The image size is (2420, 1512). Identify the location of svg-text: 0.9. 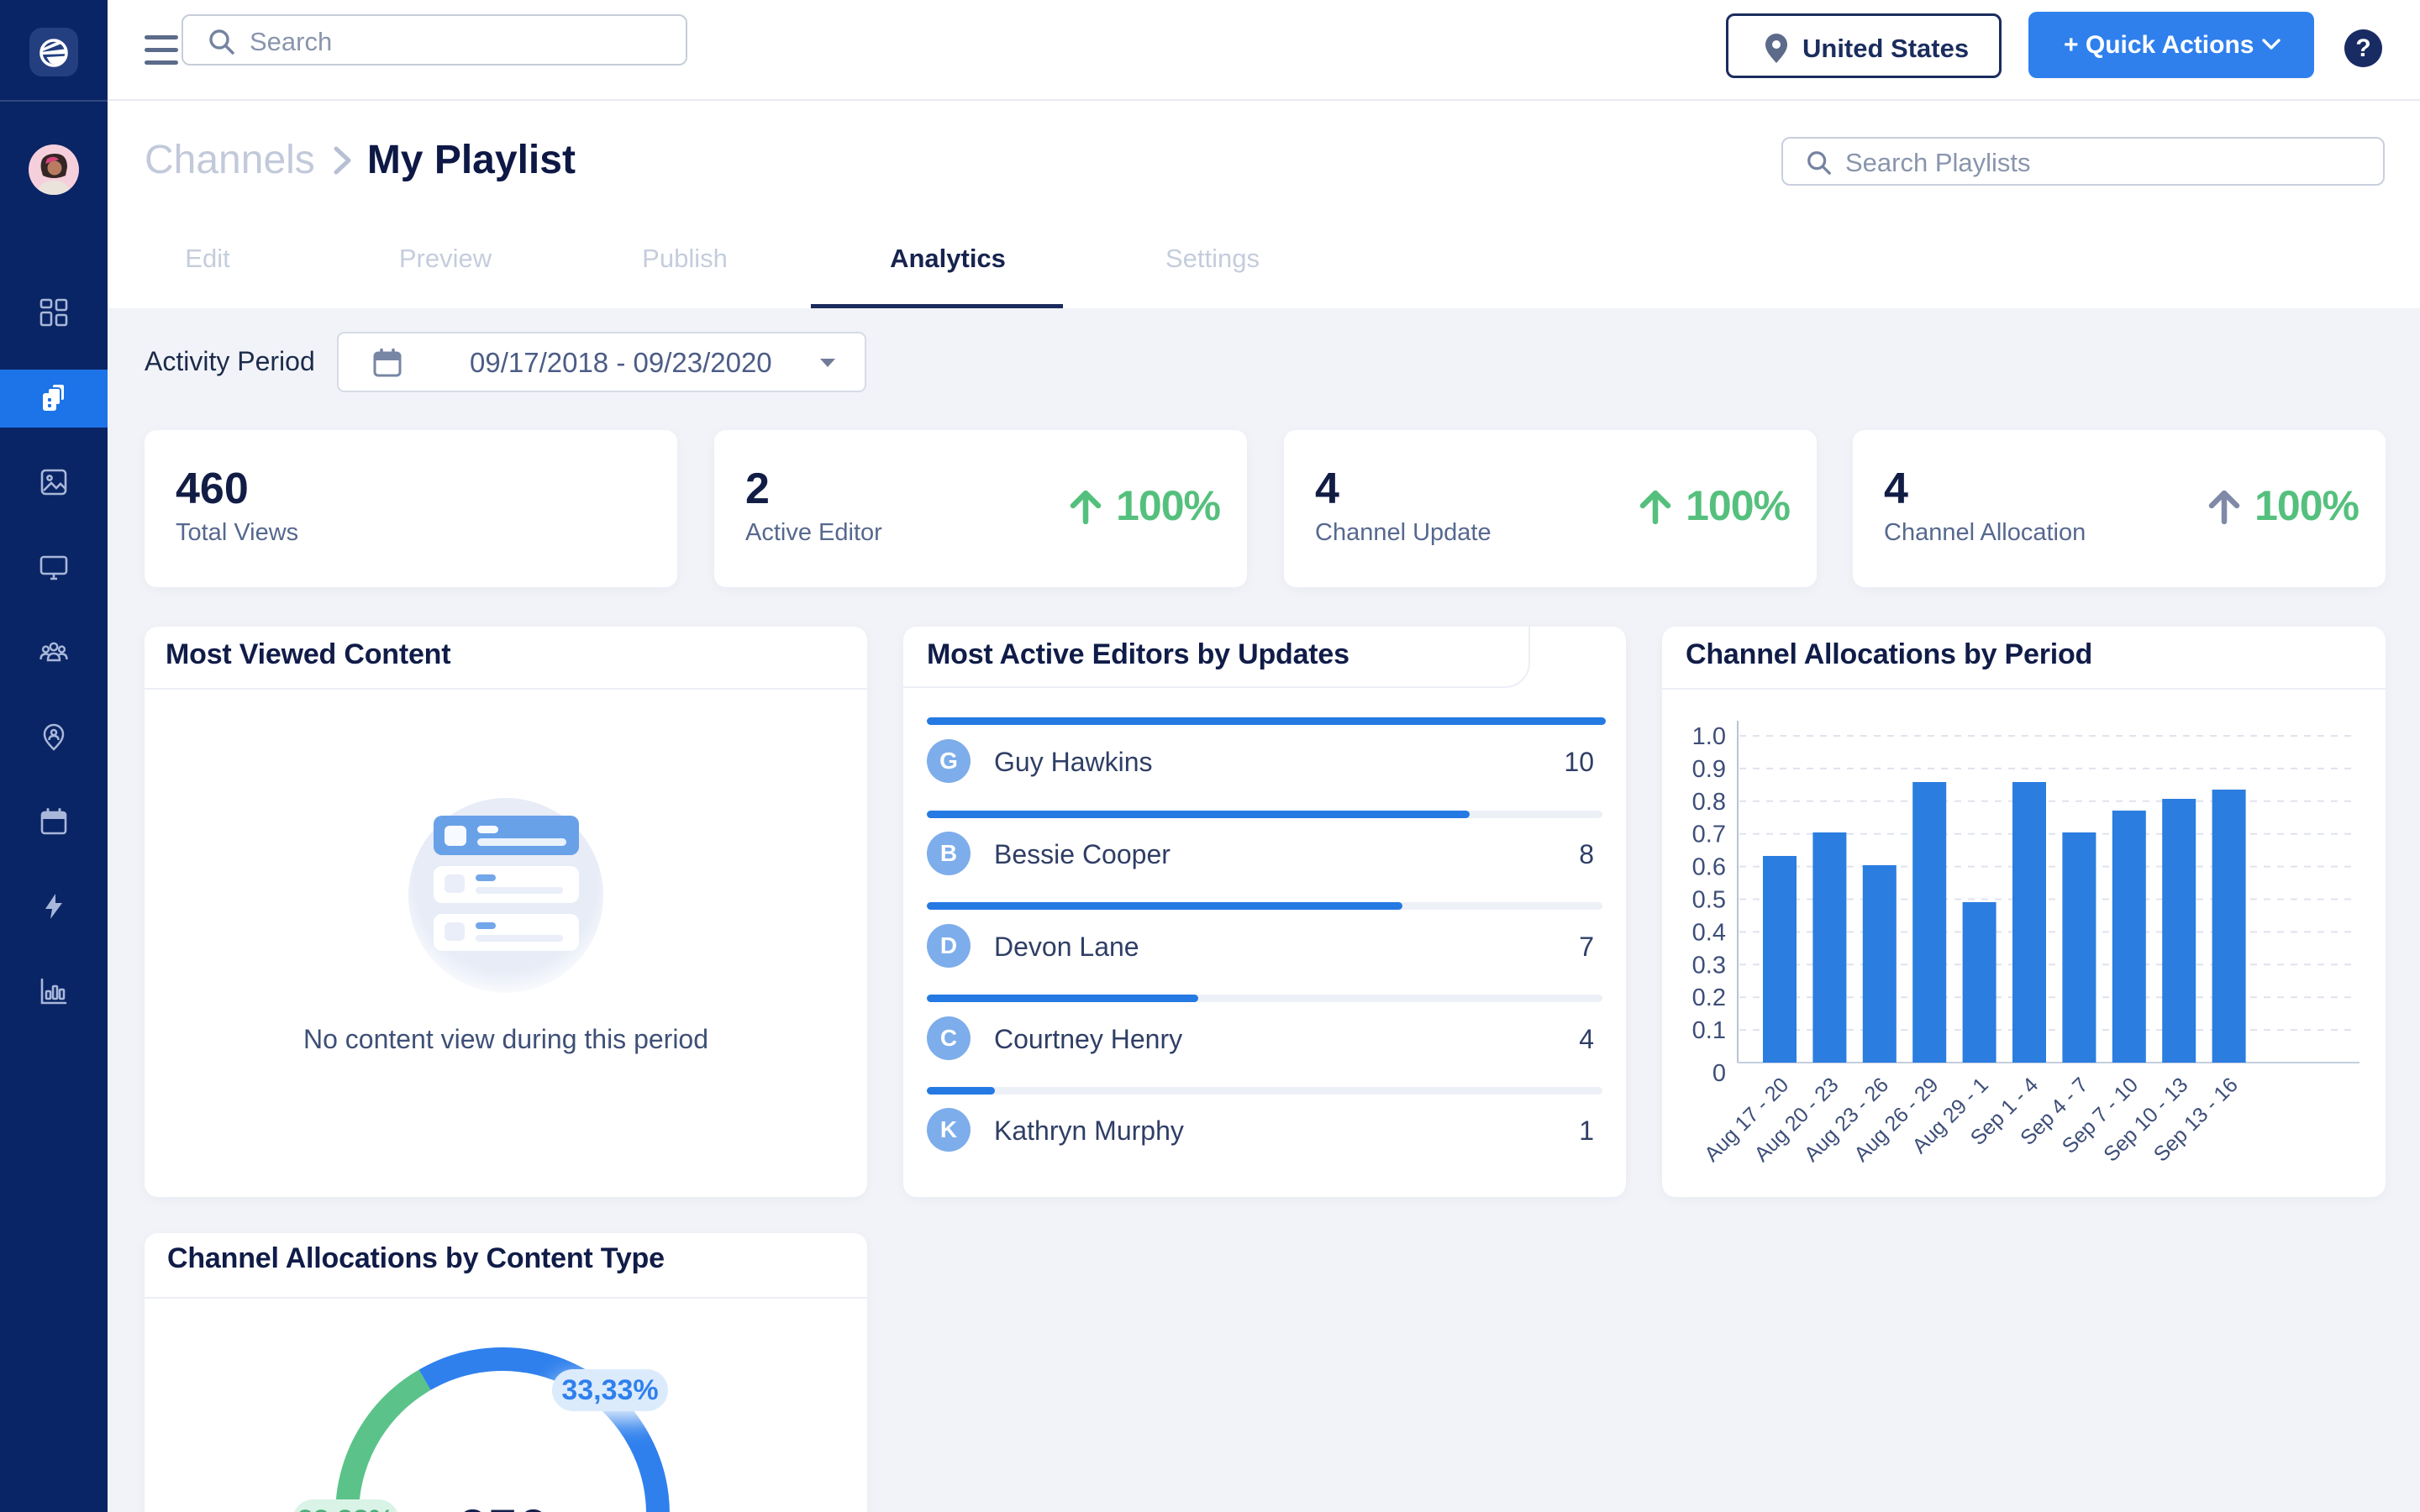
(1709, 769).